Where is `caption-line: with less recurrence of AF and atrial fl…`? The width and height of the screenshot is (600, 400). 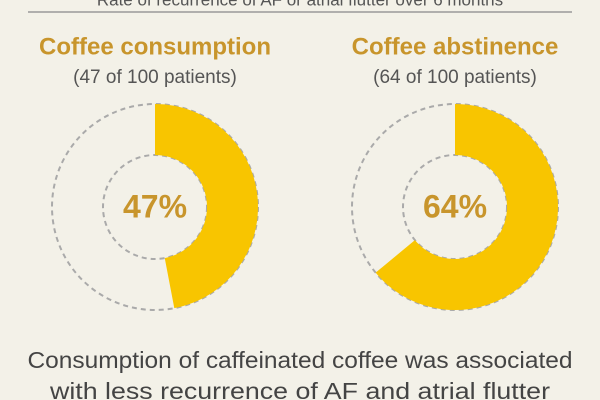 caption-line: with less recurrence of AF and atrial fl… is located at coordinates (300, 389).